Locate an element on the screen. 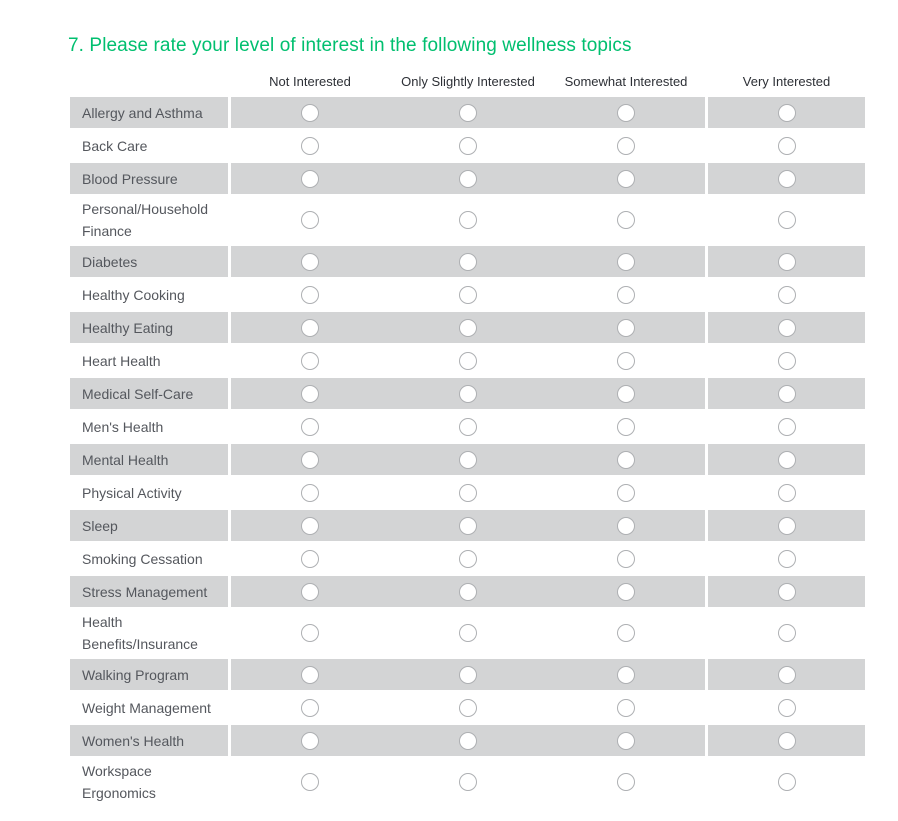 The width and height of the screenshot is (898, 821). radio-button-row9-col4 is located at coordinates (786, 393).